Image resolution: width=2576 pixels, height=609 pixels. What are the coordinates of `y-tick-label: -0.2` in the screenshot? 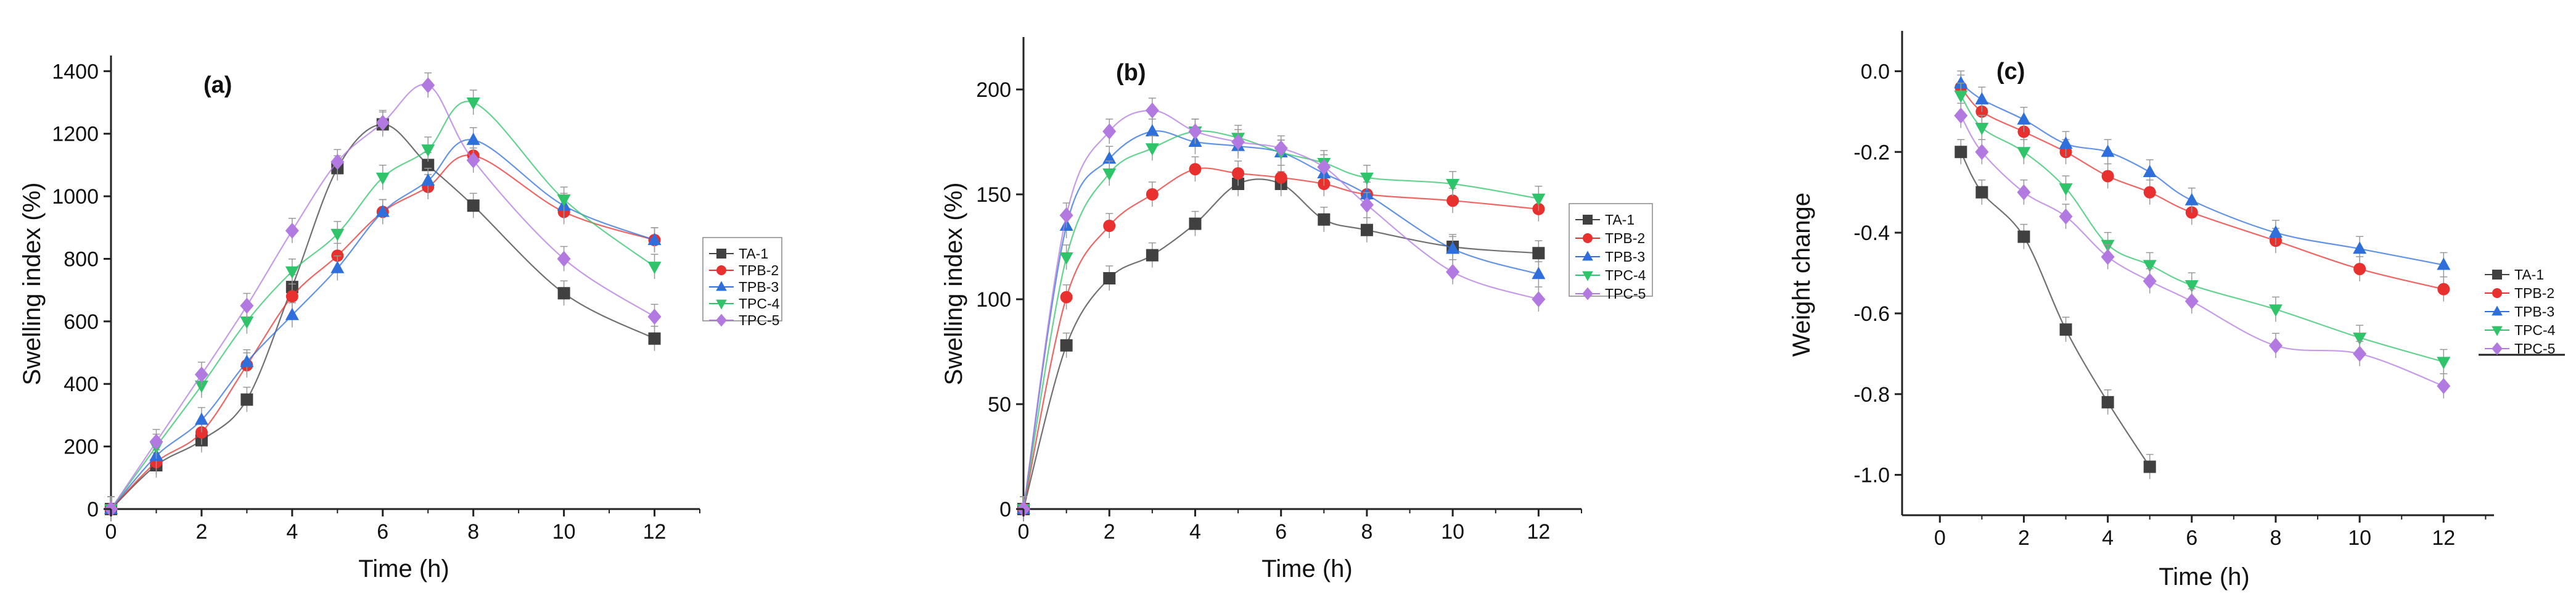 It's located at (1871, 152).